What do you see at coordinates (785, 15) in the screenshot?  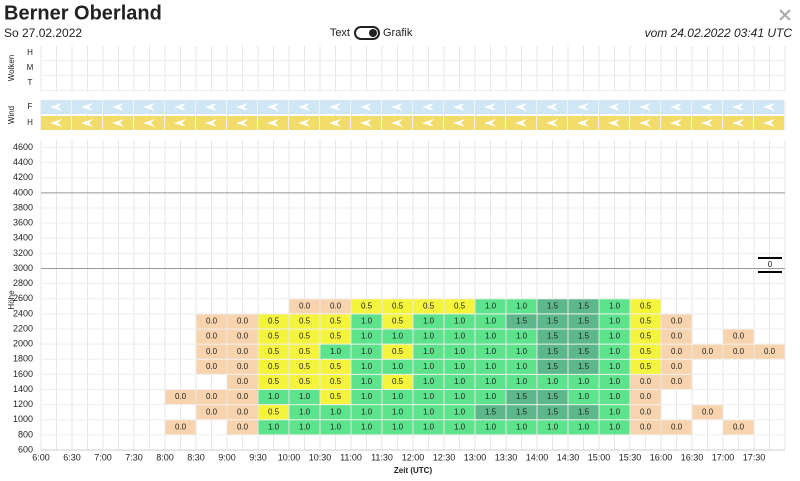 I see `close-button` at bounding box center [785, 15].